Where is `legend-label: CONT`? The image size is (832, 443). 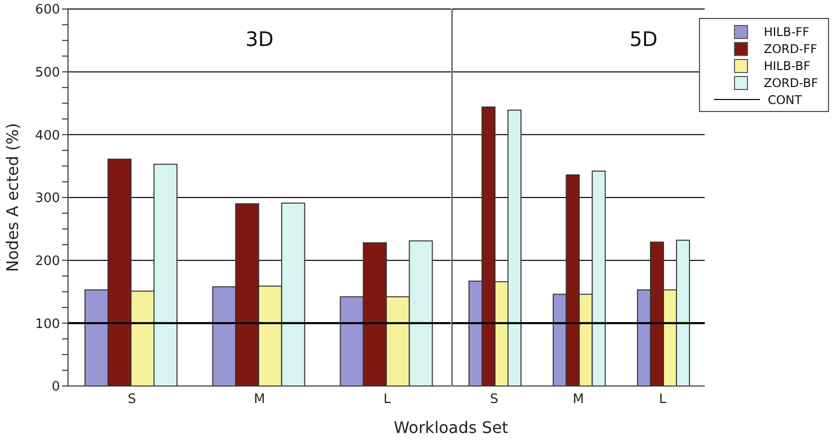 legend-label: CONT is located at coordinates (785, 99).